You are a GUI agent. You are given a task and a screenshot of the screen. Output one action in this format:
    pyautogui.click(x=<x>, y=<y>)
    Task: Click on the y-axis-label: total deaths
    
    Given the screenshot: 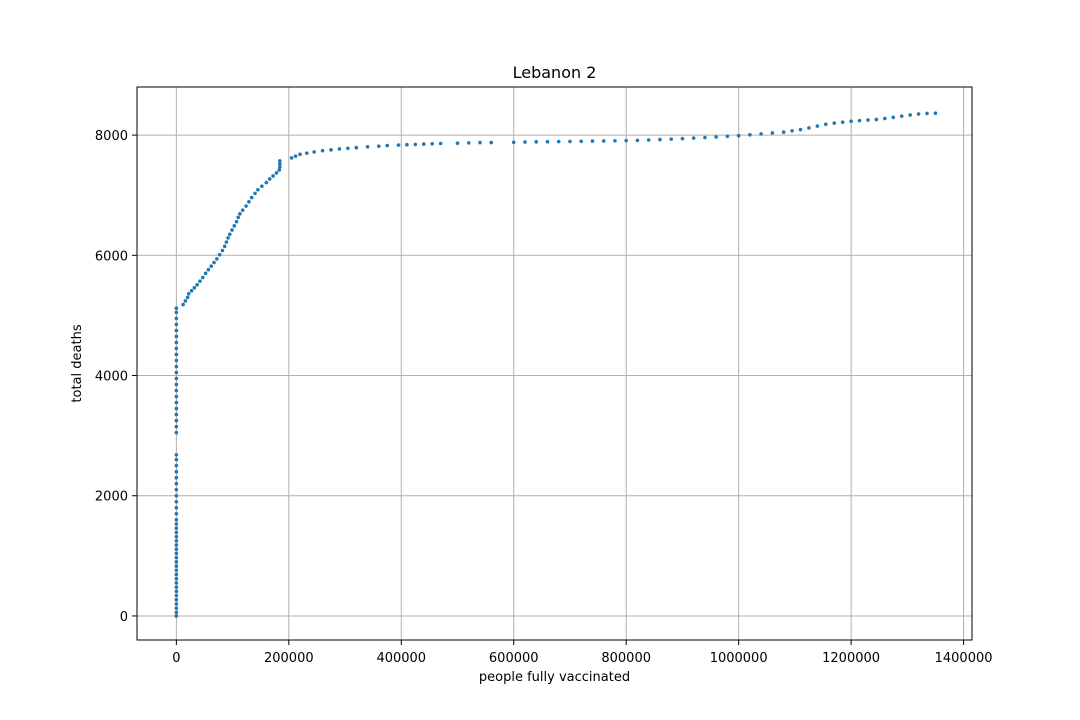 What is the action you would take?
    pyautogui.click(x=77, y=363)
    